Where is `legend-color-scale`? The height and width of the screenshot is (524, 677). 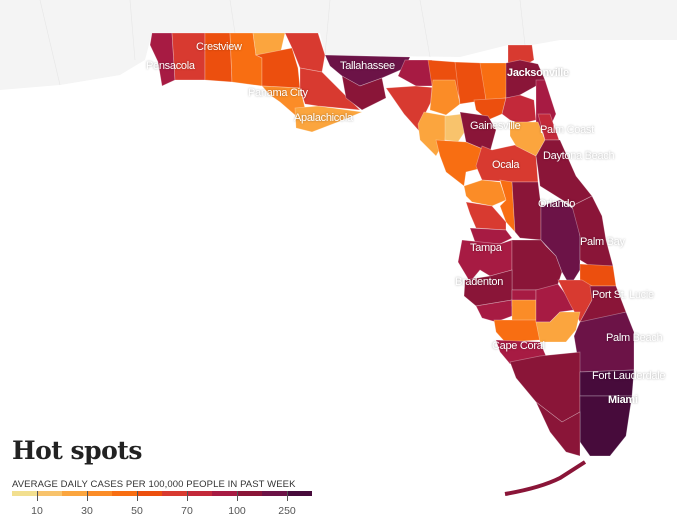 legend-color-scale is located at coordinates (162, 493).